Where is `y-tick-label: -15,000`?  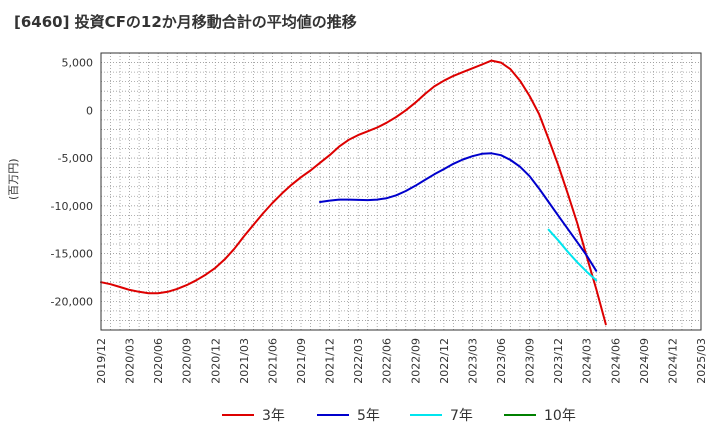 y-tick-label: -15,000 is located at coordinates (72, 254).